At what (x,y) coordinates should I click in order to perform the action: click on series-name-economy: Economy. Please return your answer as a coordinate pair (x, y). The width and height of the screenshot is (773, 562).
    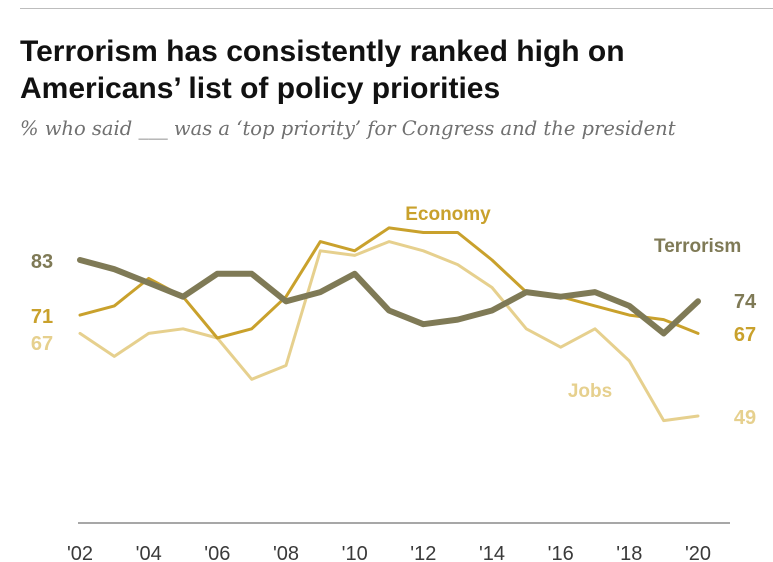
    Looking at the image, I should click on (448, 214).